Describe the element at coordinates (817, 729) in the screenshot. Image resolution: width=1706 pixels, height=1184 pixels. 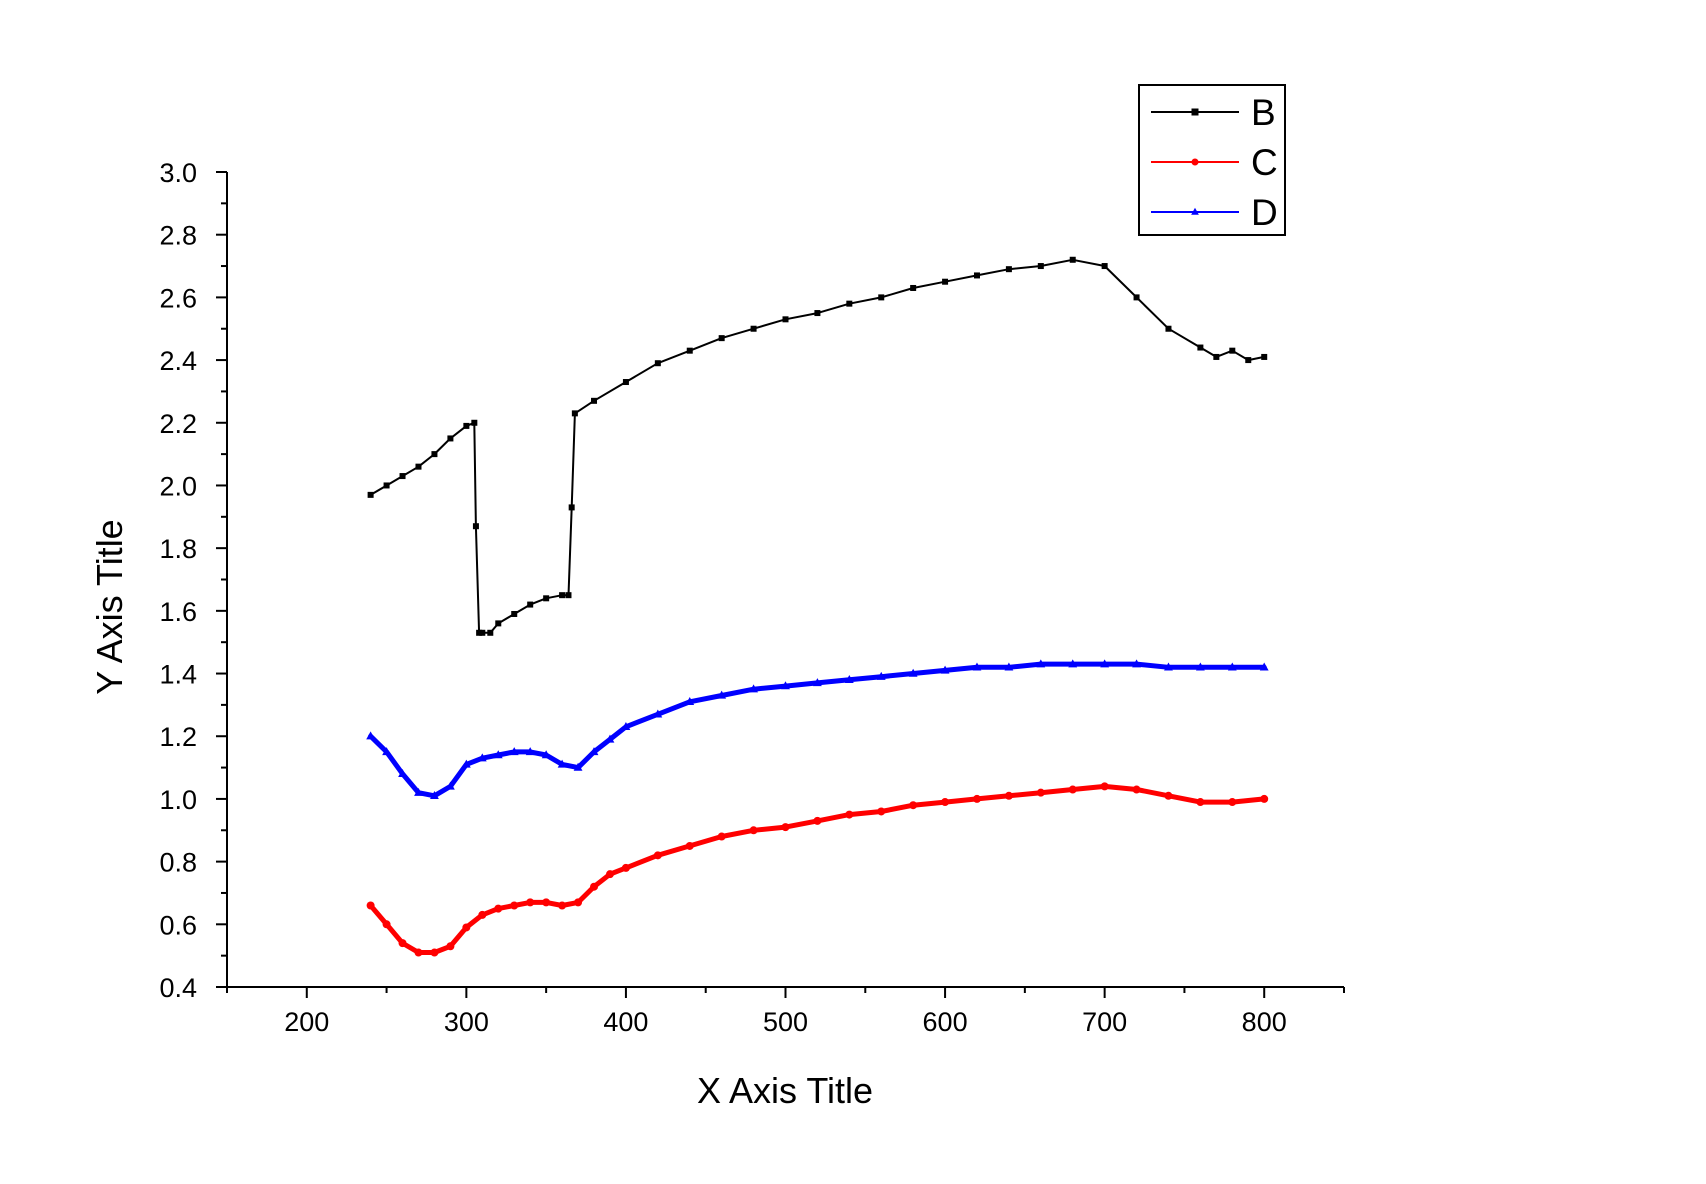
I see `series-d` at that location.